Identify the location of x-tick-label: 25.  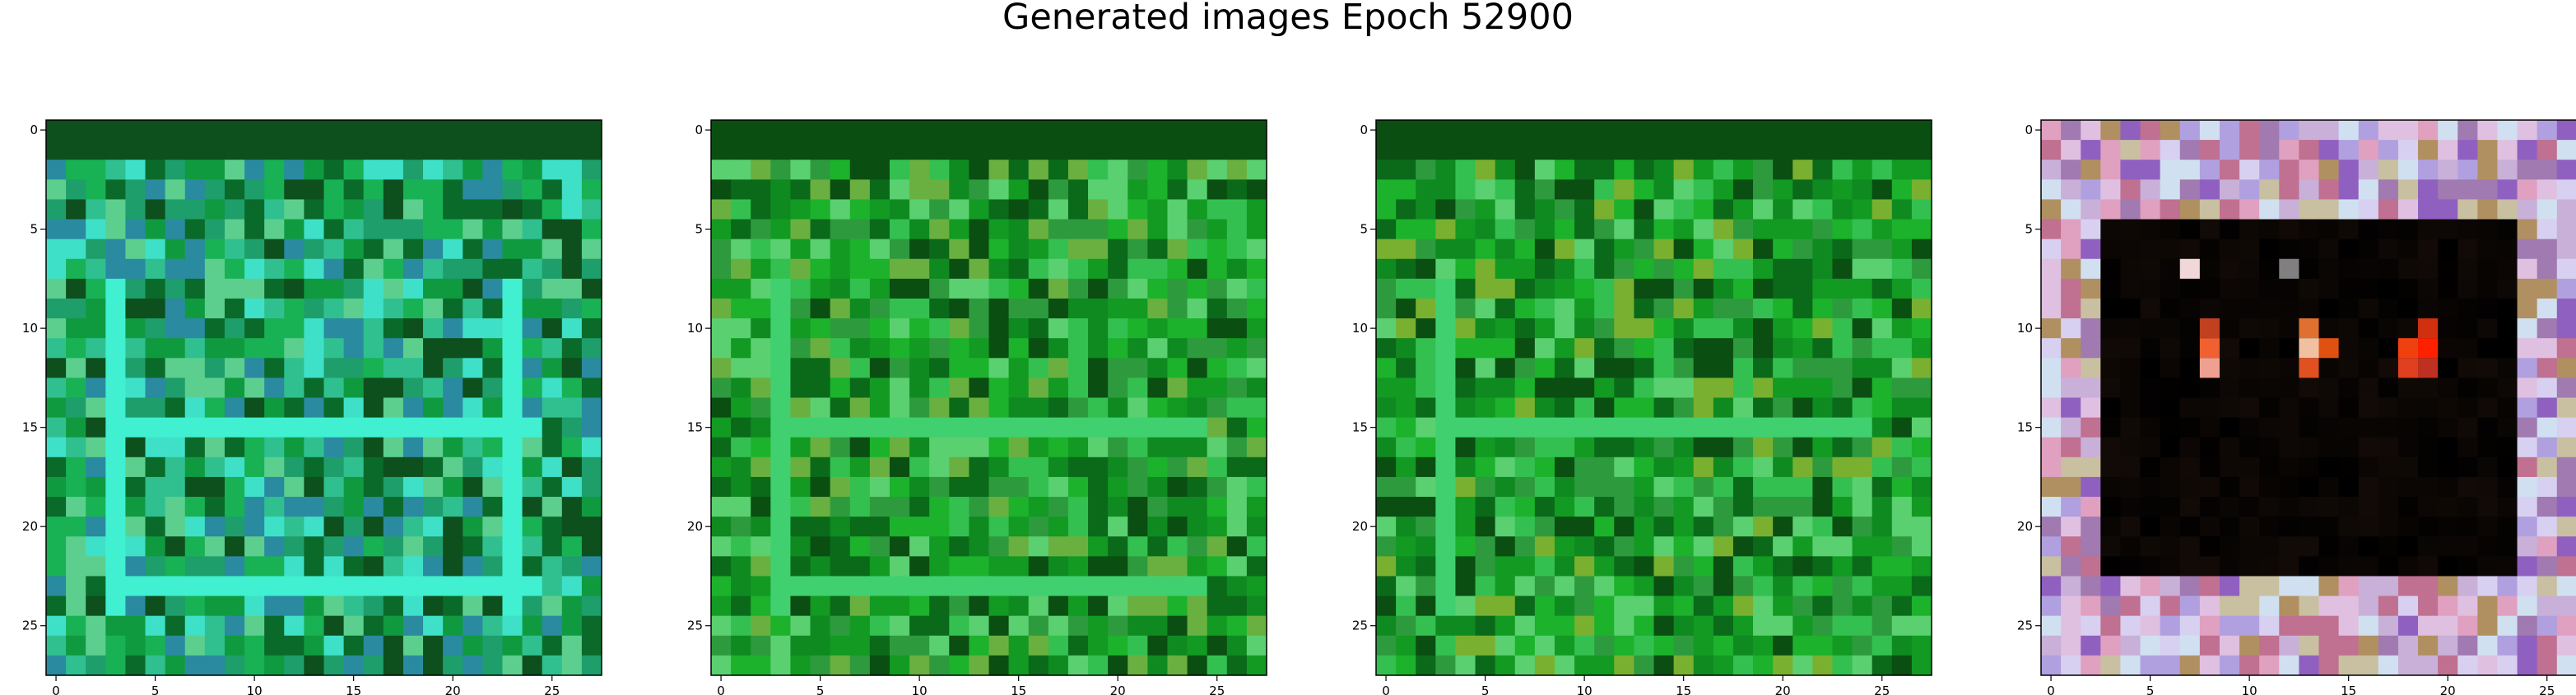
(552, 689).